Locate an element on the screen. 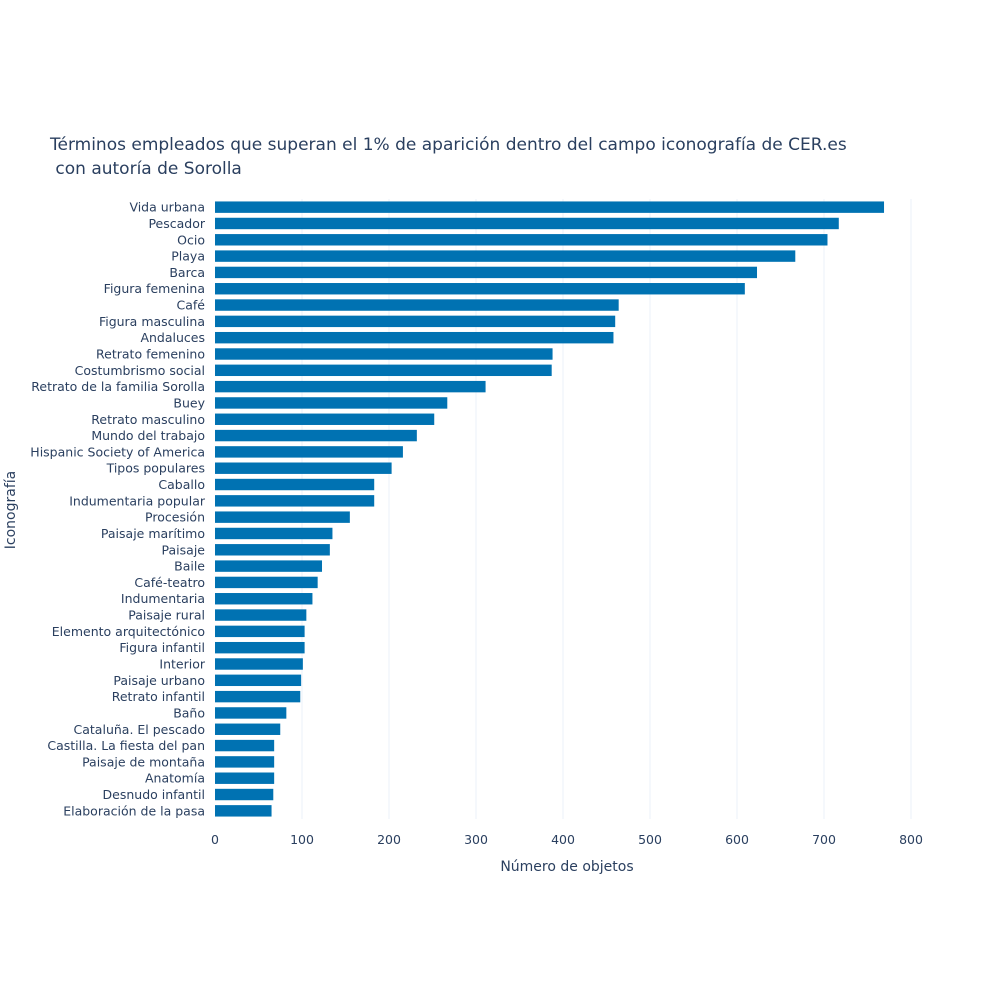 This screenshot has width=1000, height=1000. y-tick-label: Indumentaria is located at coordinates (163, 598).